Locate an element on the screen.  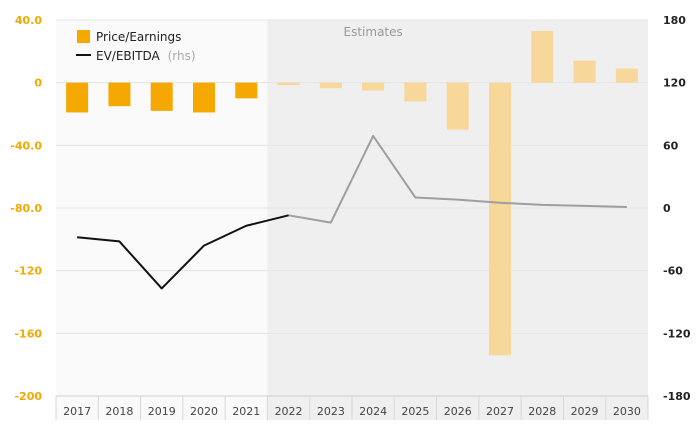
right-axis-tick-label: 60 is located at coordinates (671, 145).